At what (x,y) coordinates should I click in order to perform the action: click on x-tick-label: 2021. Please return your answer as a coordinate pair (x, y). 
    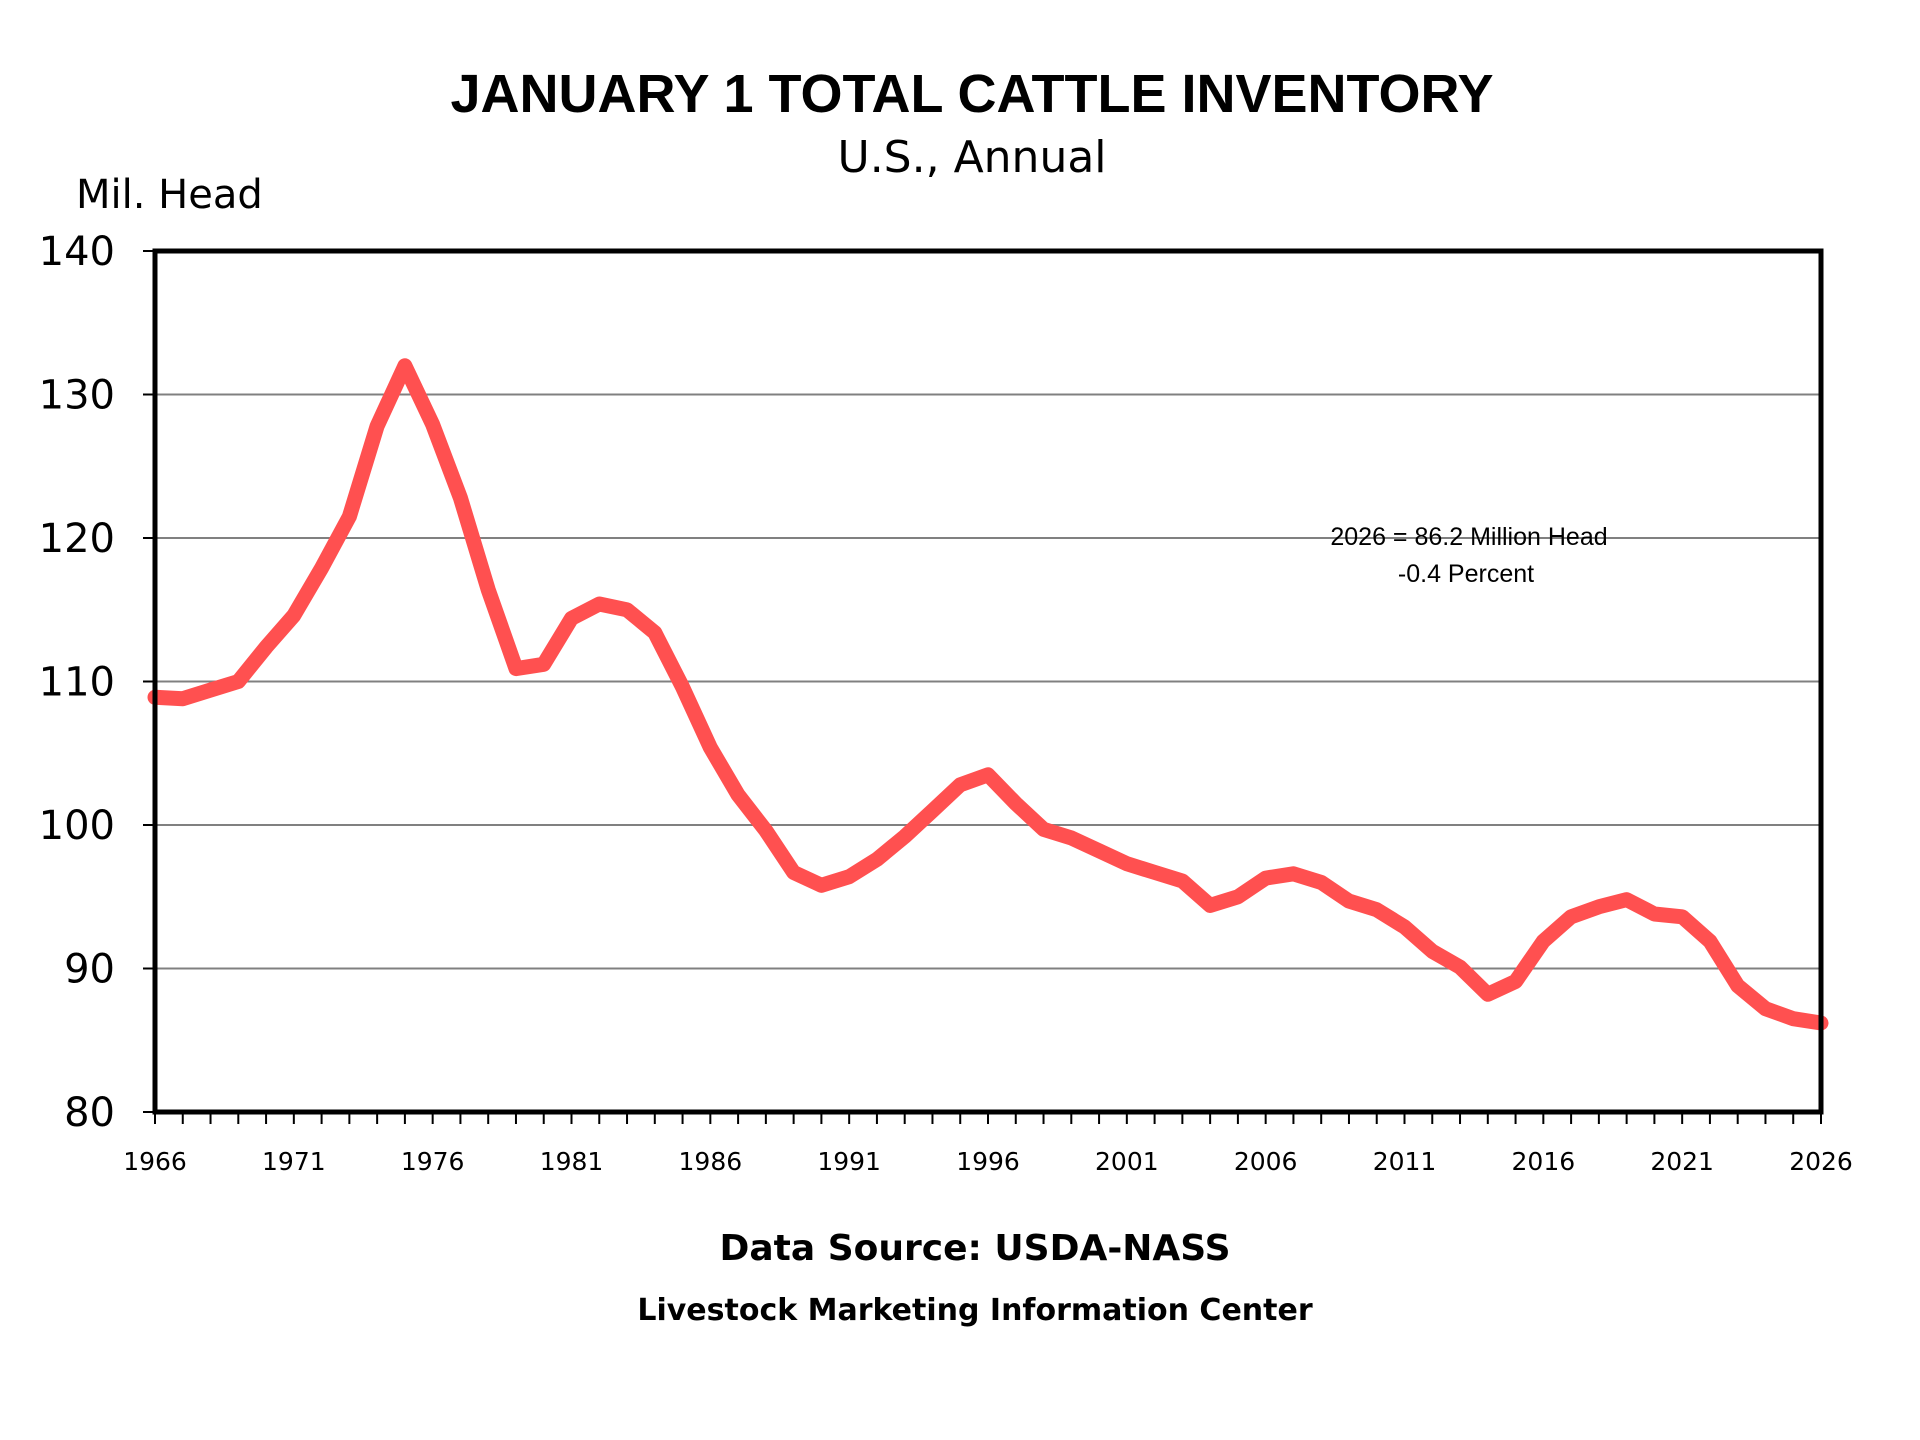
    Looking at the image, I should click on (1682, 1161).